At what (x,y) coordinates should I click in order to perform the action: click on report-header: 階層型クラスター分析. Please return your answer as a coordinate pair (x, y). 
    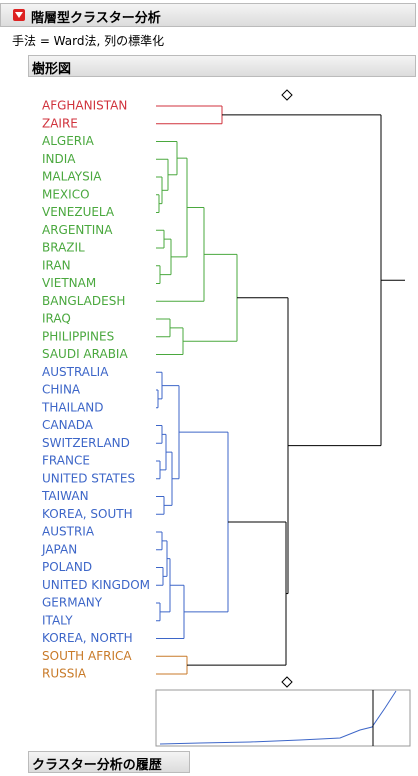
    Looking at the image, I should click on (208, 15).